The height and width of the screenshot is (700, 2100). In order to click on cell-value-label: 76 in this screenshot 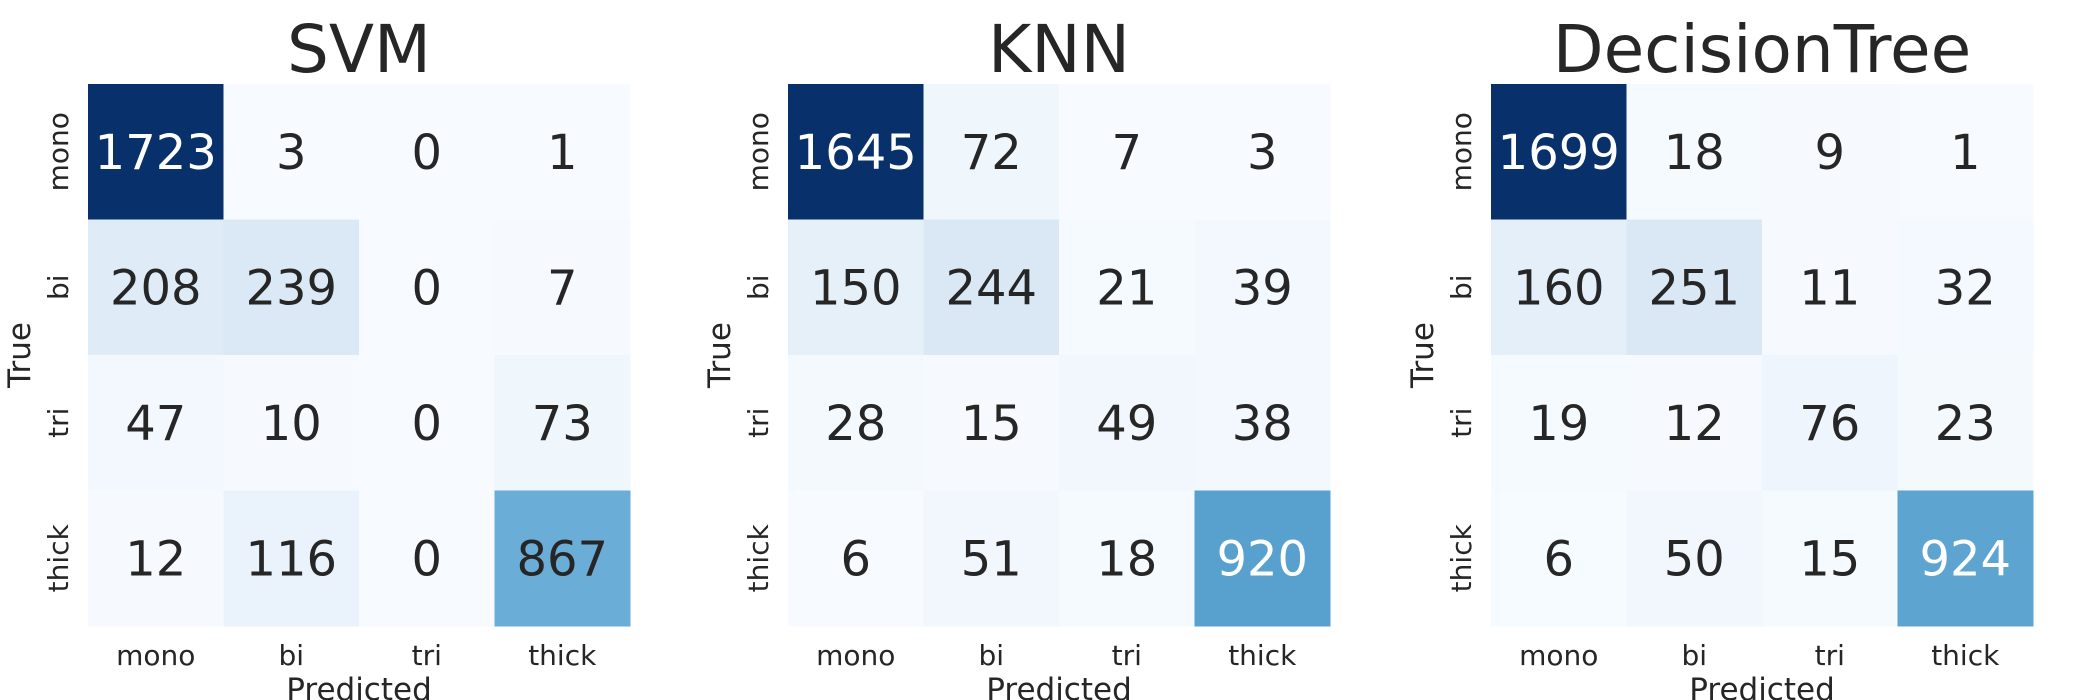, I will do `click(1829, 424)`.